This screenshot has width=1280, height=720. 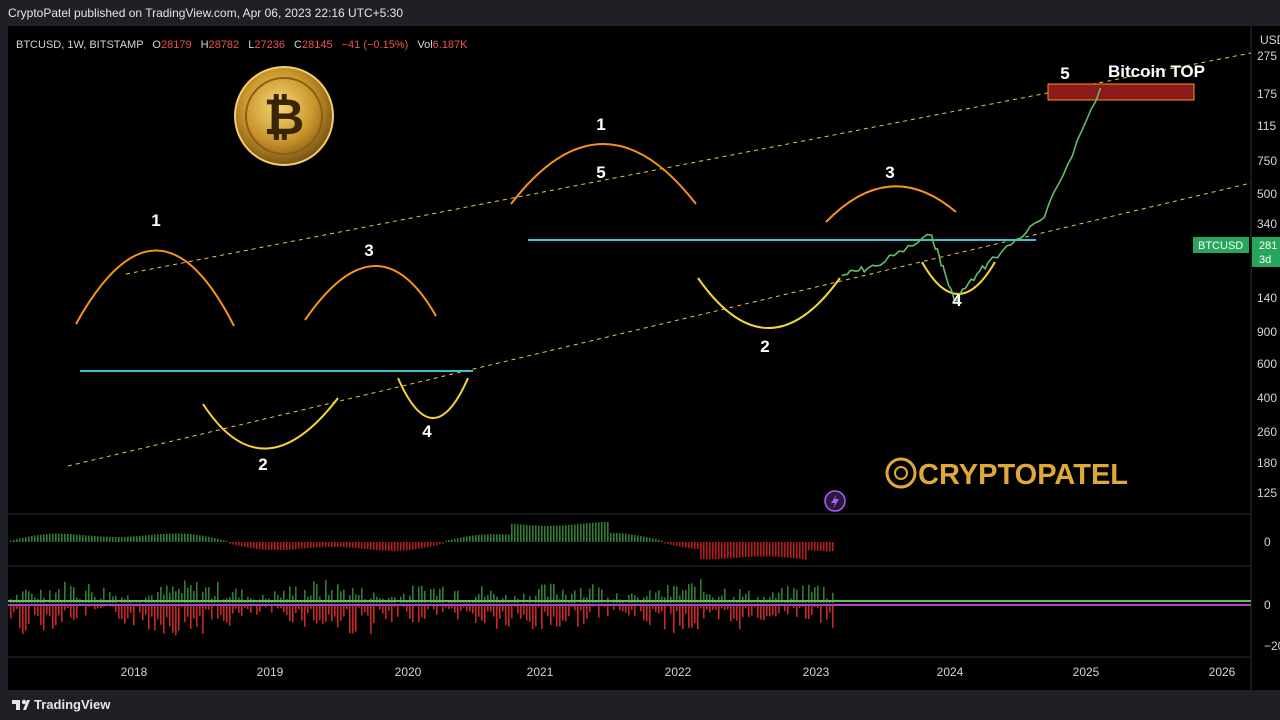 I want to click on wave-label-4: 4, so click(x=427, y=431).